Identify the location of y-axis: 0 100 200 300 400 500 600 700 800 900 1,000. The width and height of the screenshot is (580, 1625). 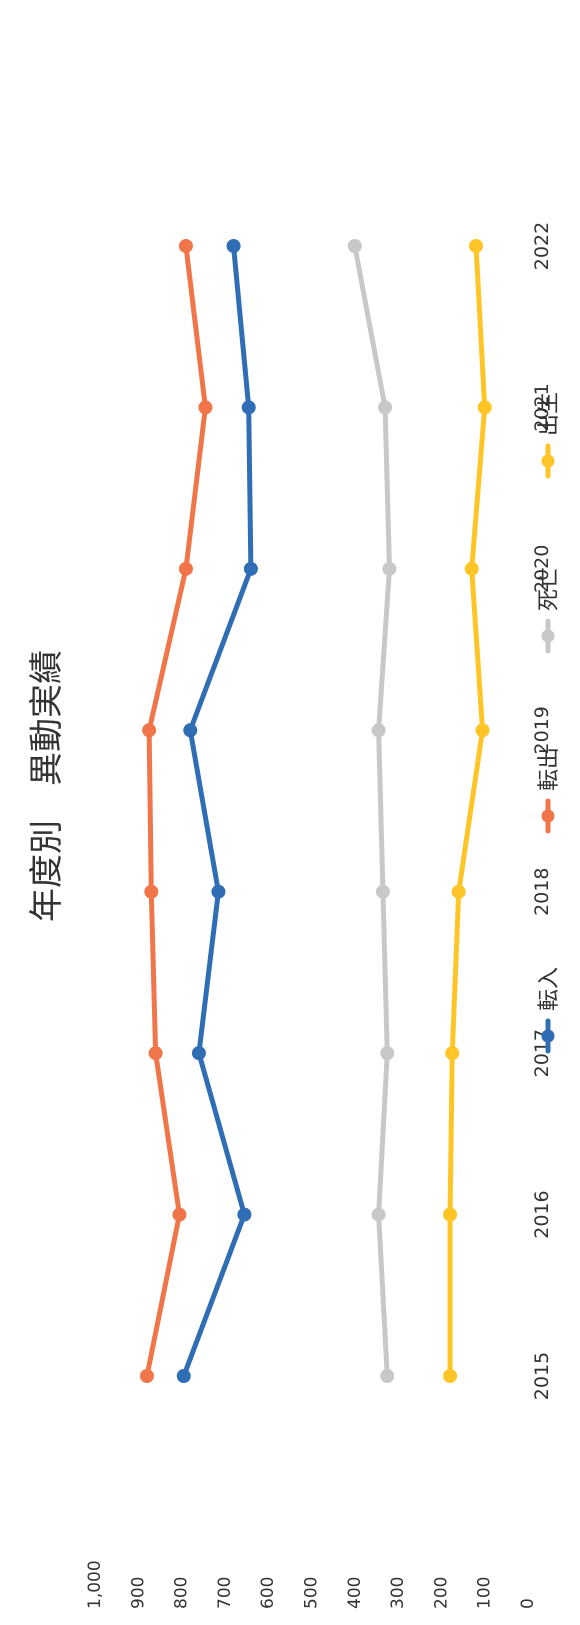
(311, 1584).